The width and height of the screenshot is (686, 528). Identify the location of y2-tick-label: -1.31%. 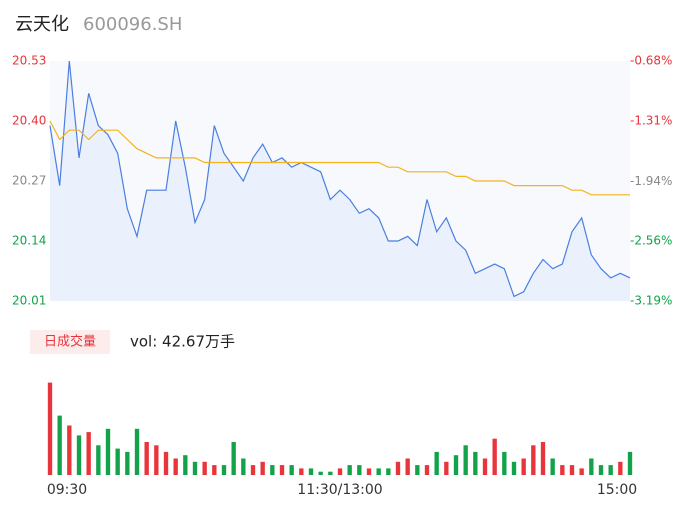
(651, 121).